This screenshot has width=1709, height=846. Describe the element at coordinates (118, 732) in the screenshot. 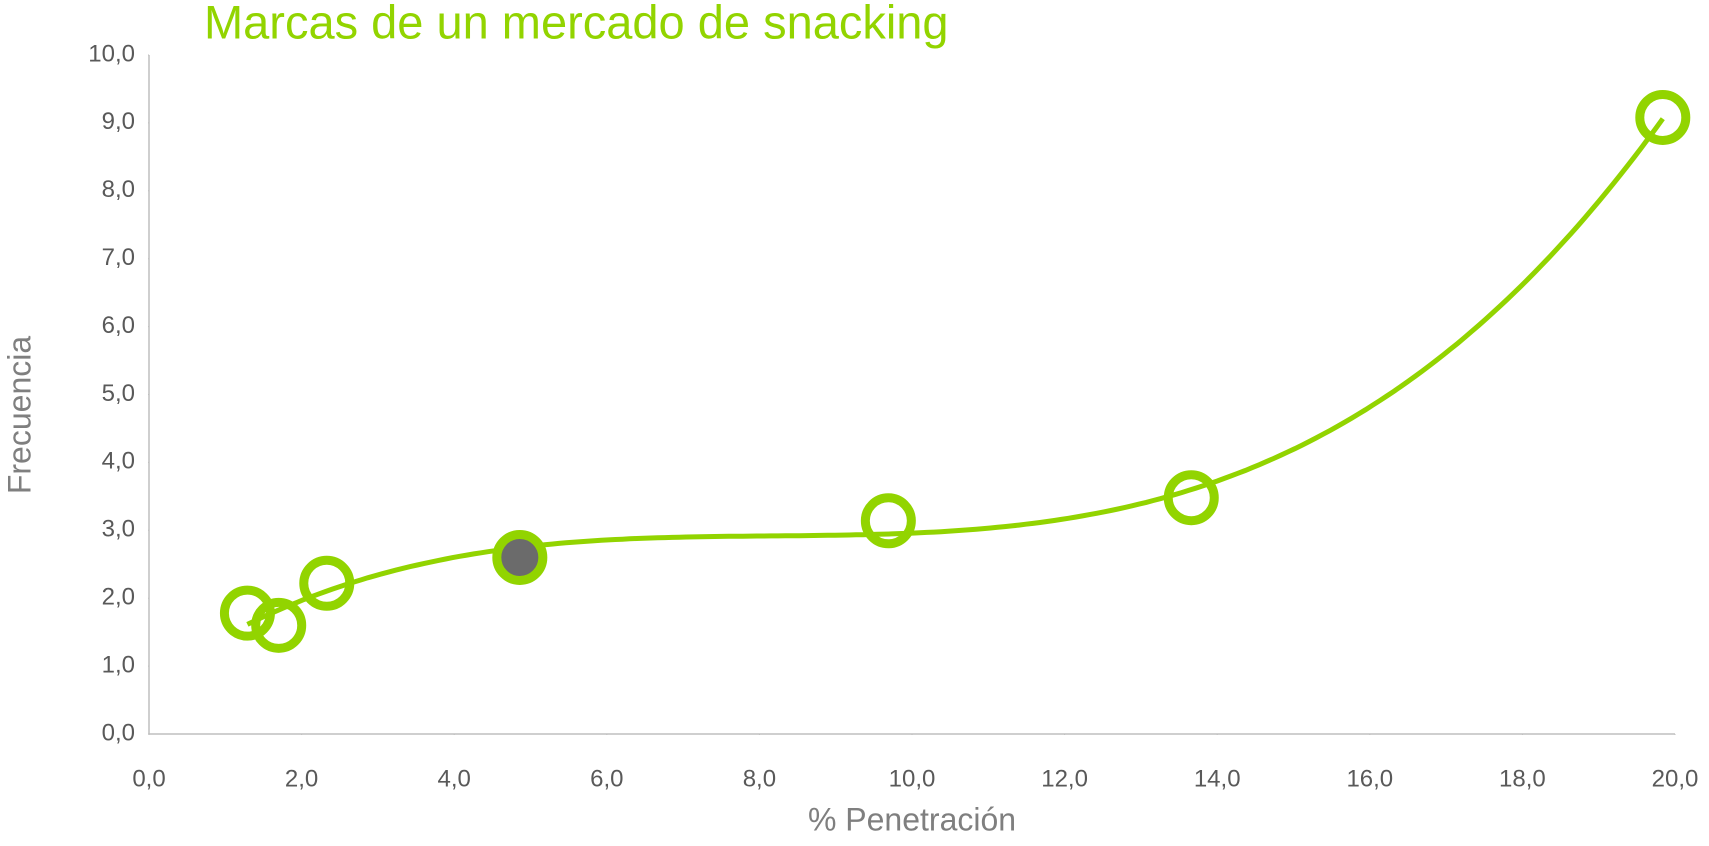

I see `y-tick-label: 0,0` at that location.